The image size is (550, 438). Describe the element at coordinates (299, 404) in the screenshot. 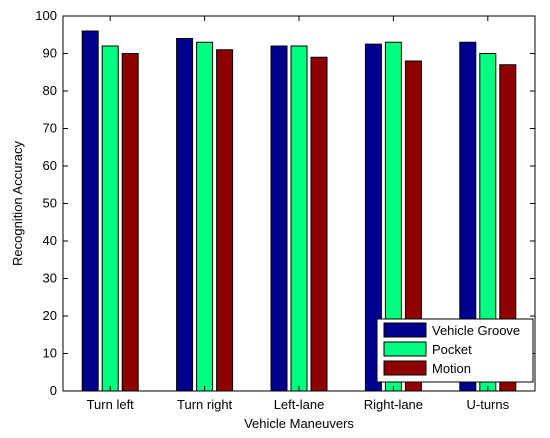

I see `x-tick-label: Left-lane` at that location.